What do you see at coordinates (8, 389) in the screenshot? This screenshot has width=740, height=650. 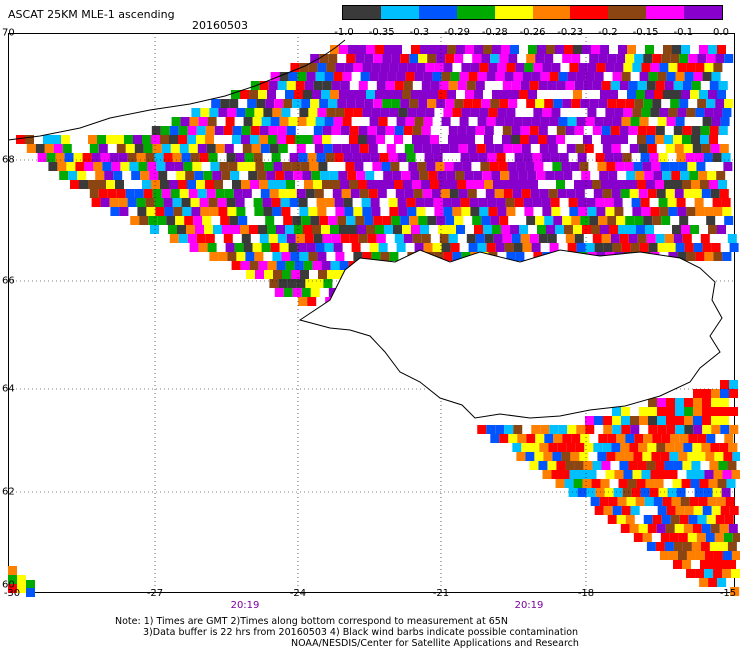 I see `lat-label-64: 64` at bounding box center [8, 389].